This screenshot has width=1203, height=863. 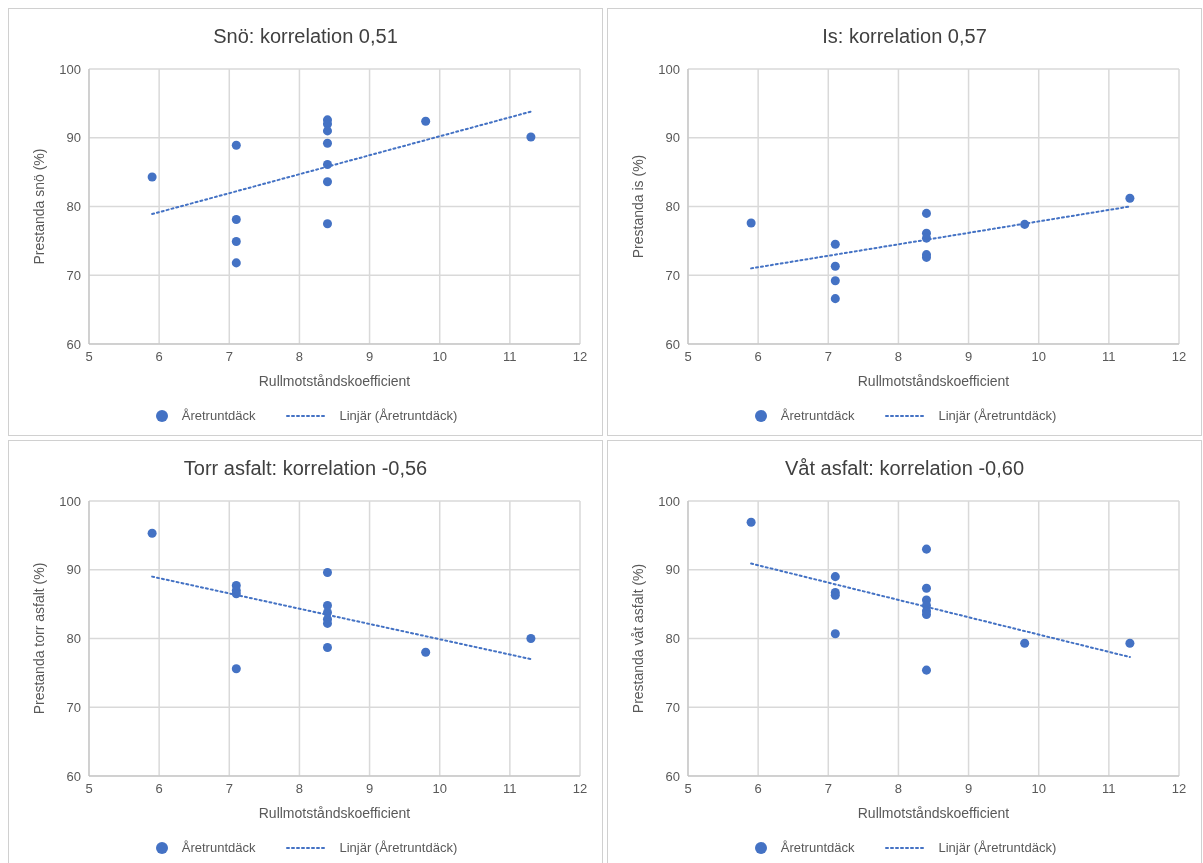 What do you see at coordinates (904, 469) in the screenshot?
I see `chart-title: Våt asfalt: korrelation -0,60` at bounding box center [904, 469].